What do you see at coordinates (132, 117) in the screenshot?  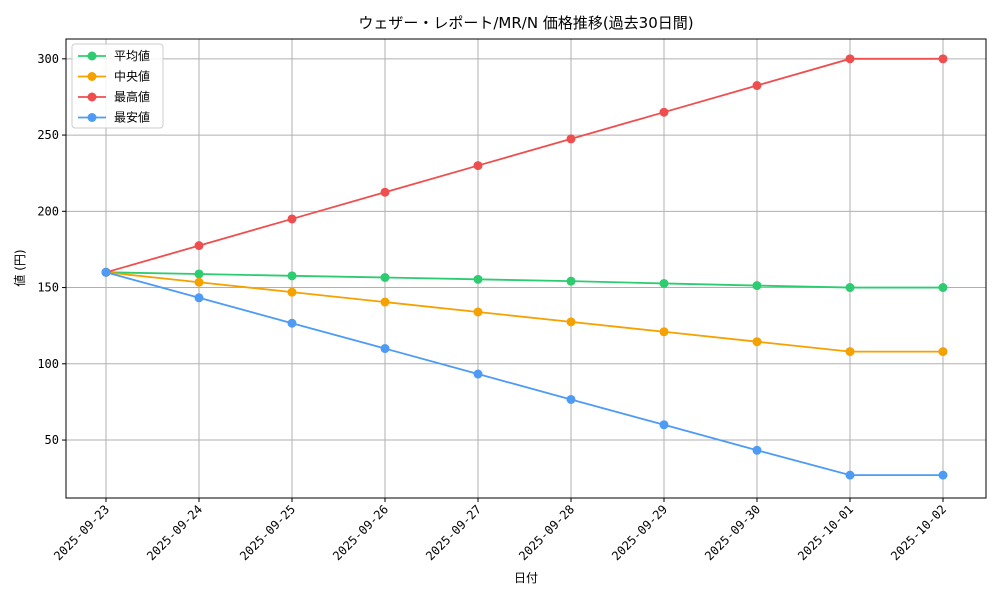 I see `legend-label: 最安値` at bounding box center [132, 117].